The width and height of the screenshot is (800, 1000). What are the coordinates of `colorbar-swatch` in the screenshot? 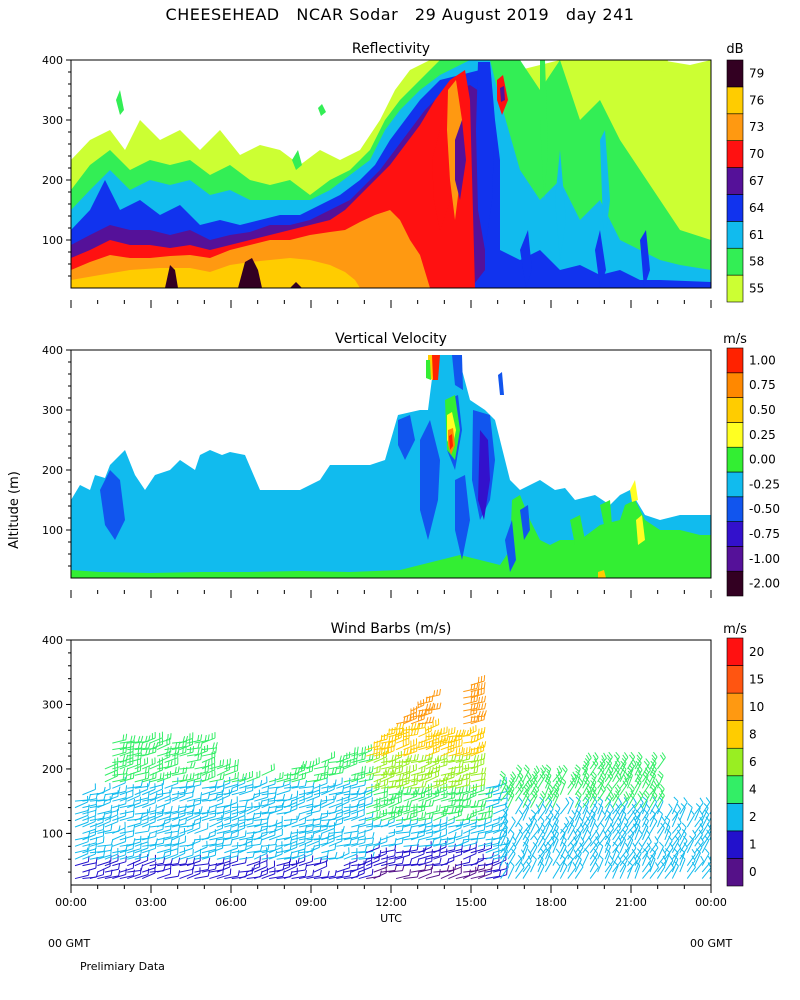 It's located at (735, 559).